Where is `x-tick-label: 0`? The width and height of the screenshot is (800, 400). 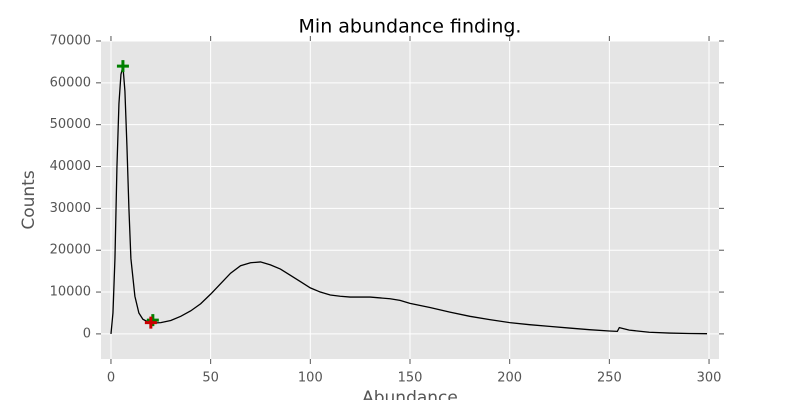 x-tick-label: 0 is located at coordinates (111, 378).